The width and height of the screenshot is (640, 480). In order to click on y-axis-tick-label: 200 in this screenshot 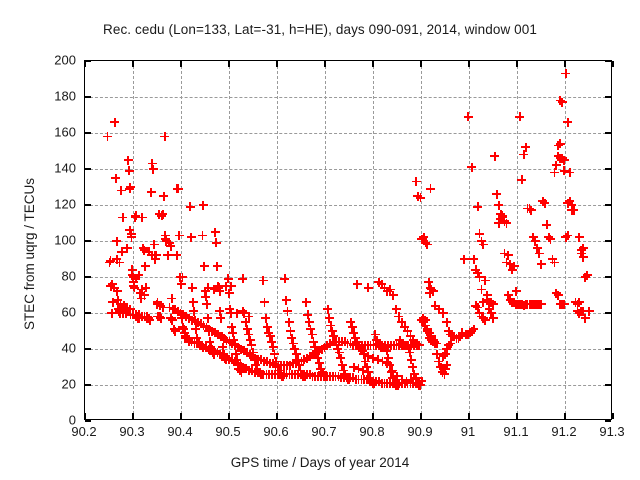, I will do `click(65, 60)`.